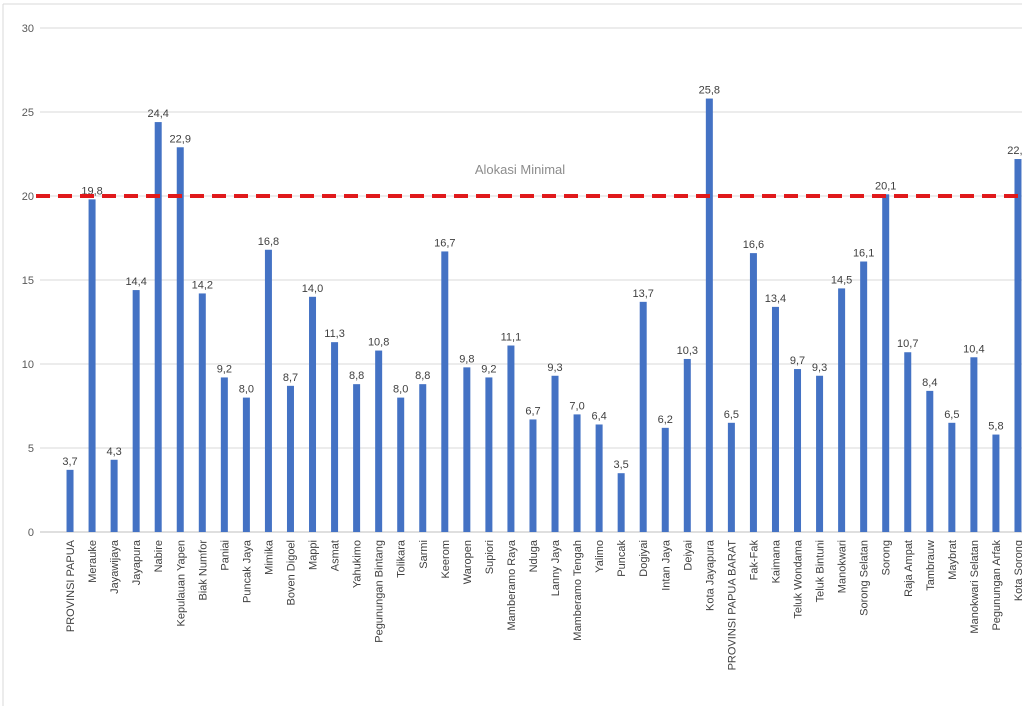 This screenshot has height=711, width=1022. Describe the element at coordinates (953, 560) in the screenshot. I see `x-tick-label: Maybrat` at that location.